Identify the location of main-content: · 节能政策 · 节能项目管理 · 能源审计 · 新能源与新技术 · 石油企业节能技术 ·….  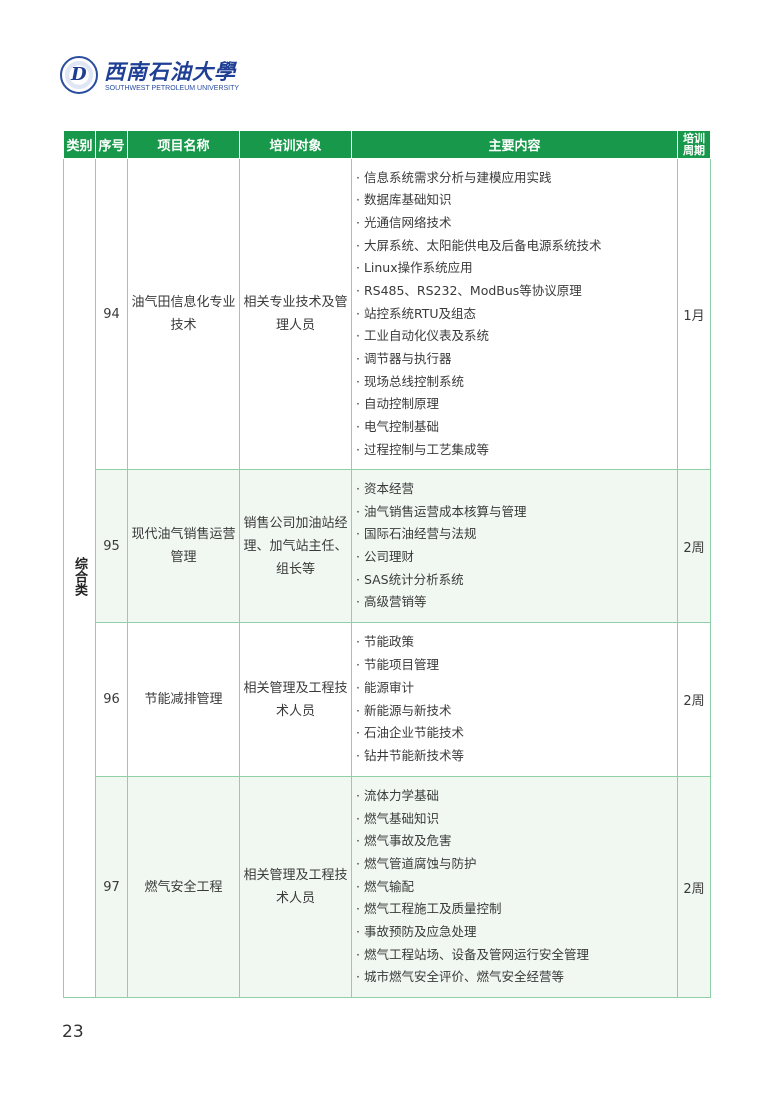
(514, 699).